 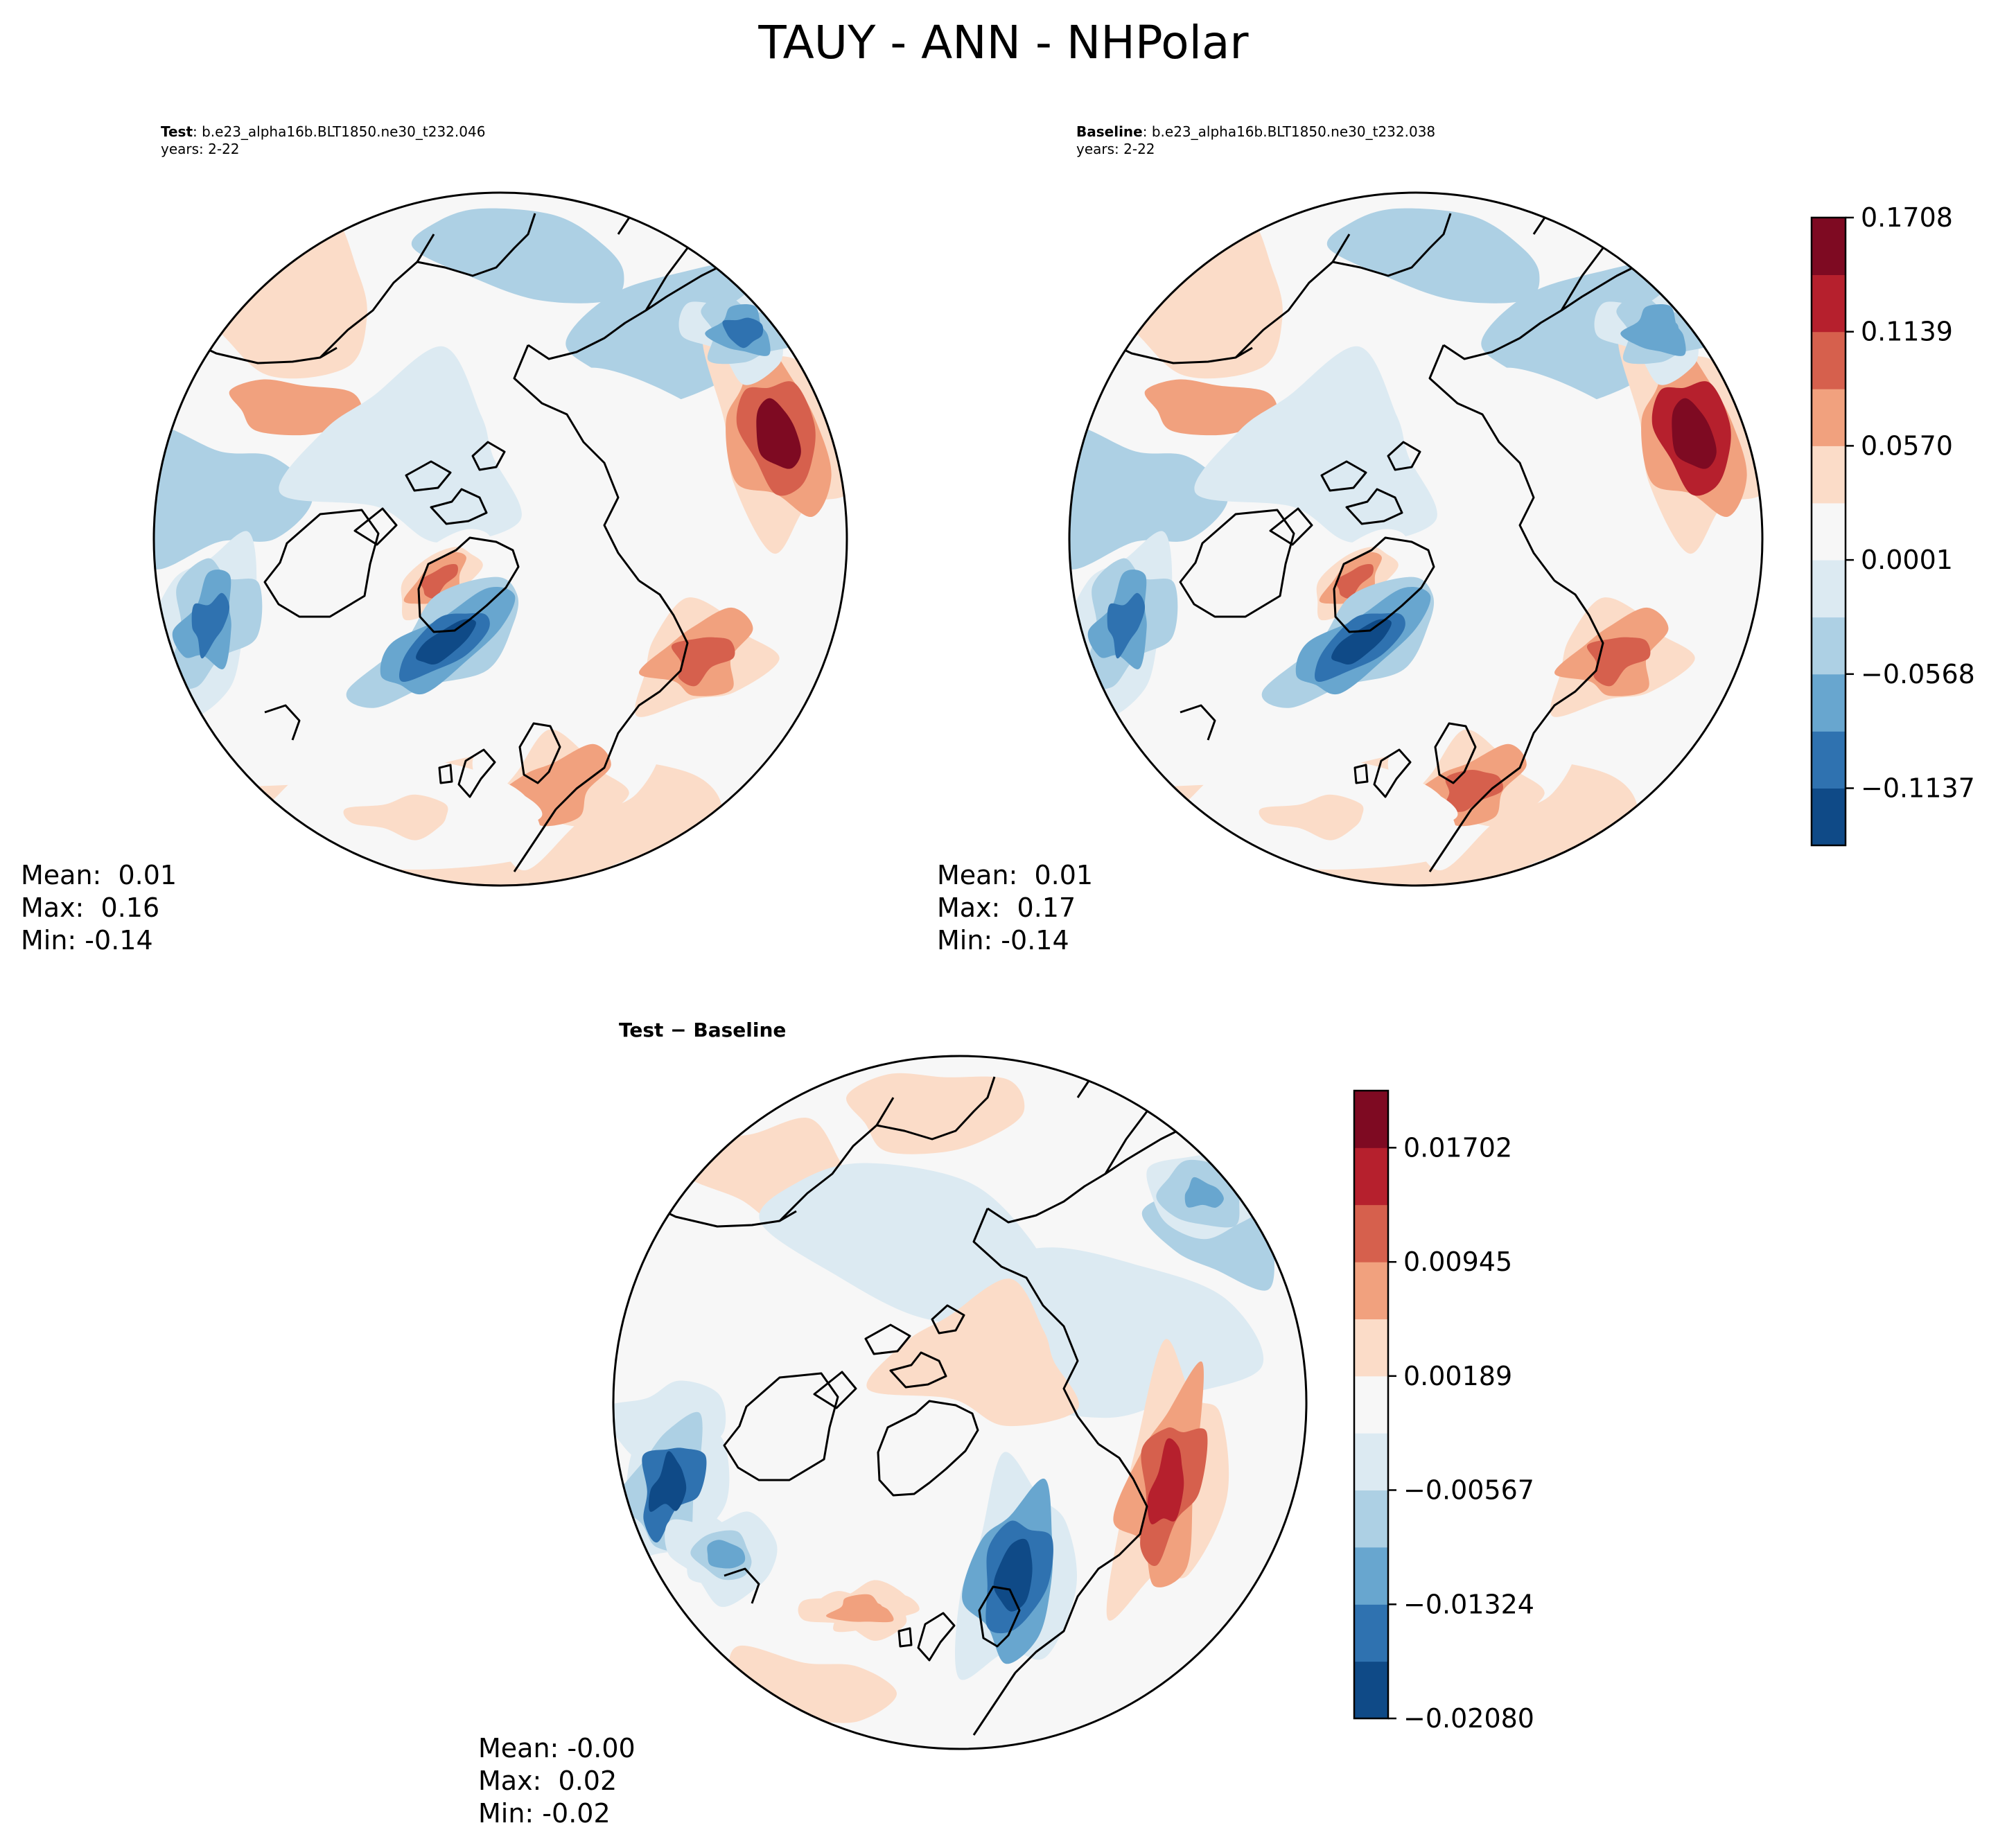 I want to click on main-colorbar-tick-label-0: 0.1708, so click(x=1907, y=217).